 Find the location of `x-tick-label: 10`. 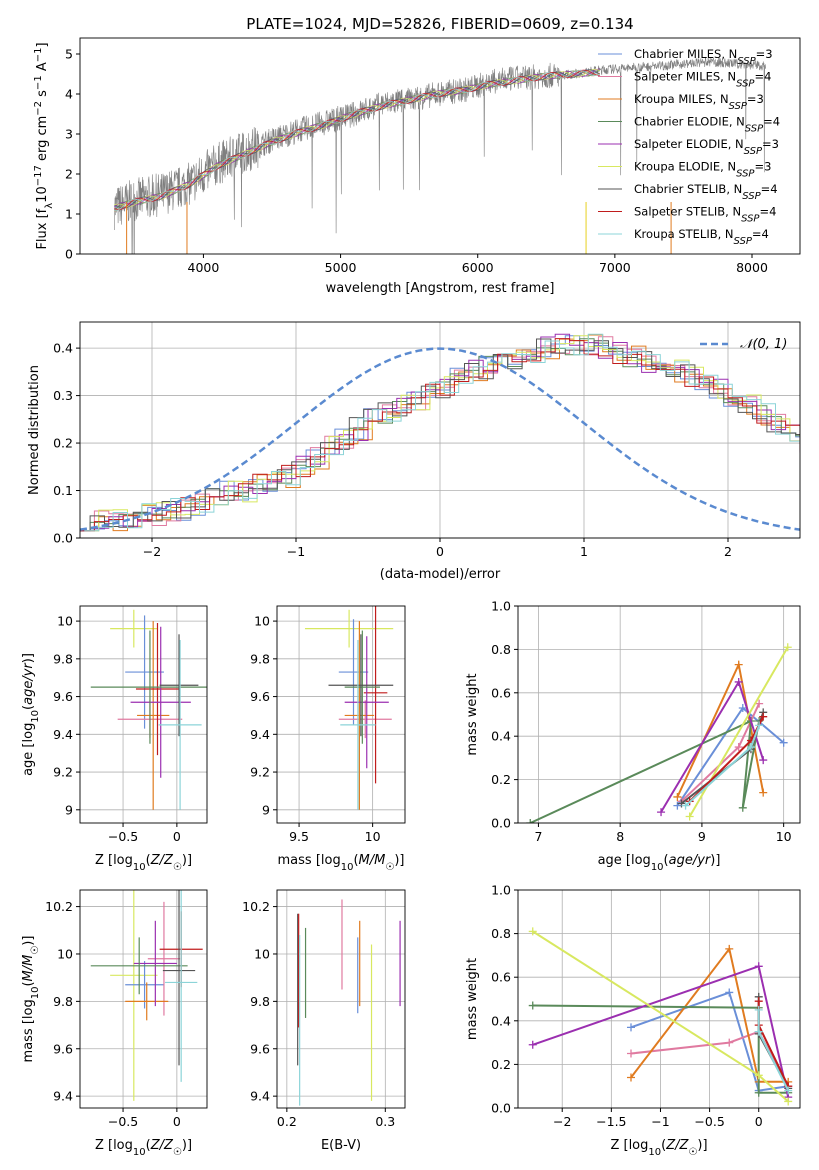

x-tick-label: 10 is located at coordinates (373, 836).